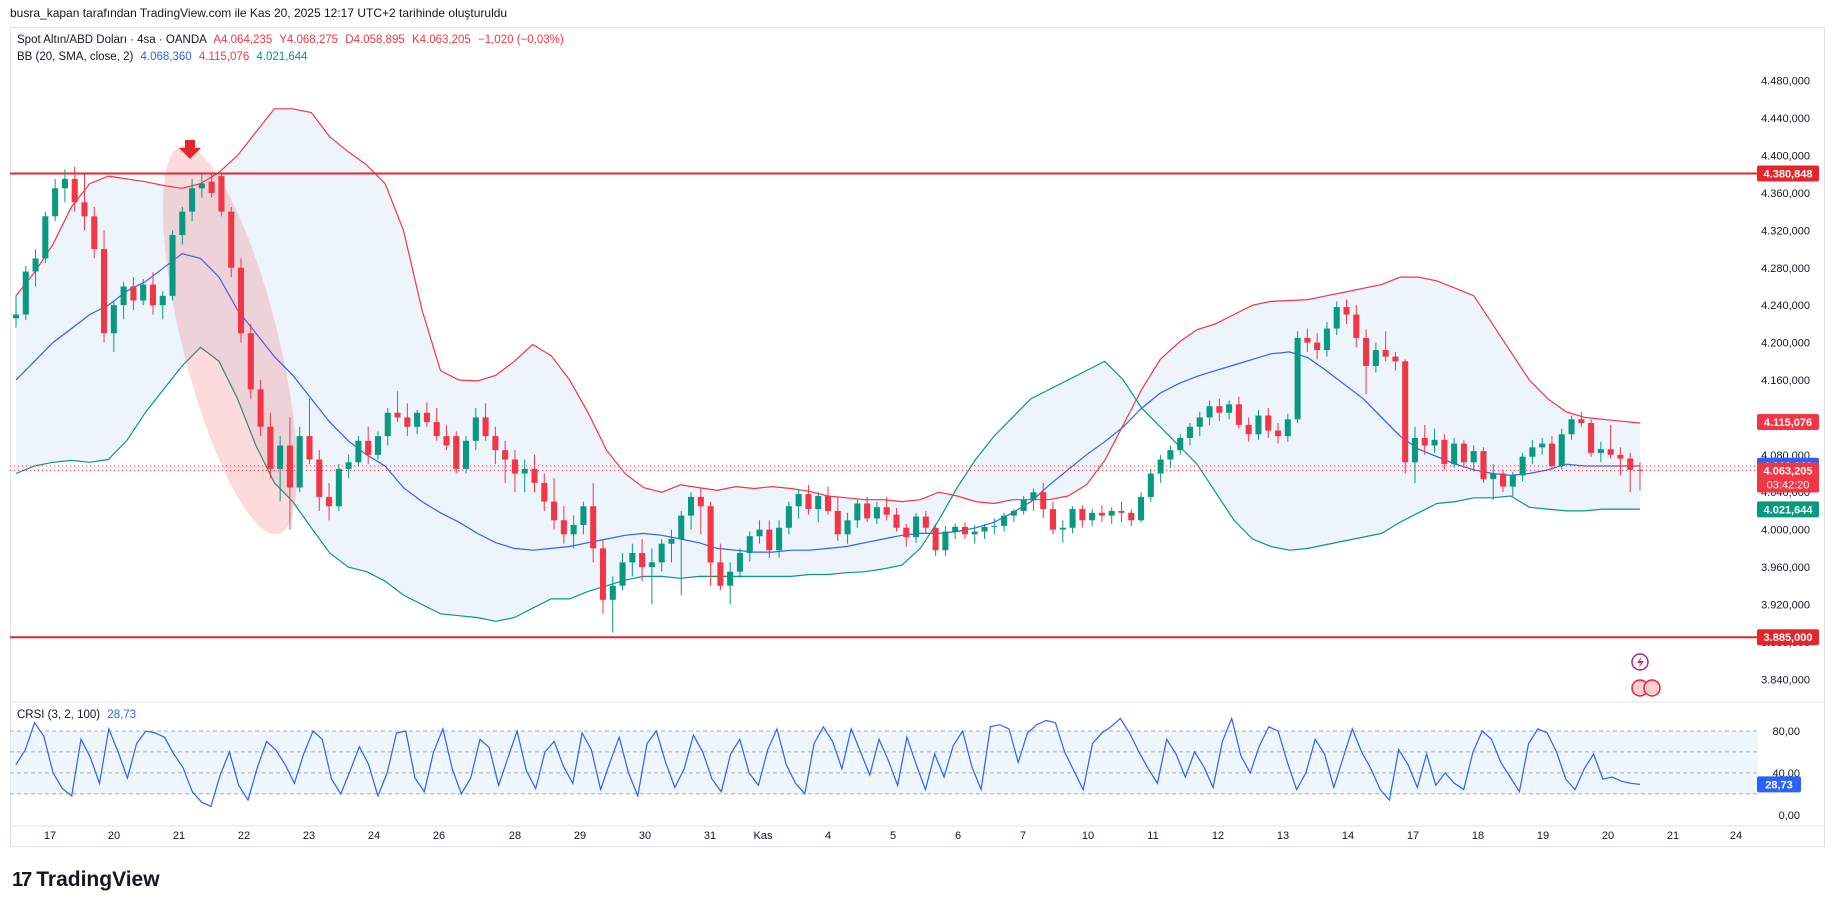 This screenshot has height=909, width=1835. What do you see at coordinates (1640, 662) in the screenshot?
I see `lightning-icon` at bounding box center [1640, 662].